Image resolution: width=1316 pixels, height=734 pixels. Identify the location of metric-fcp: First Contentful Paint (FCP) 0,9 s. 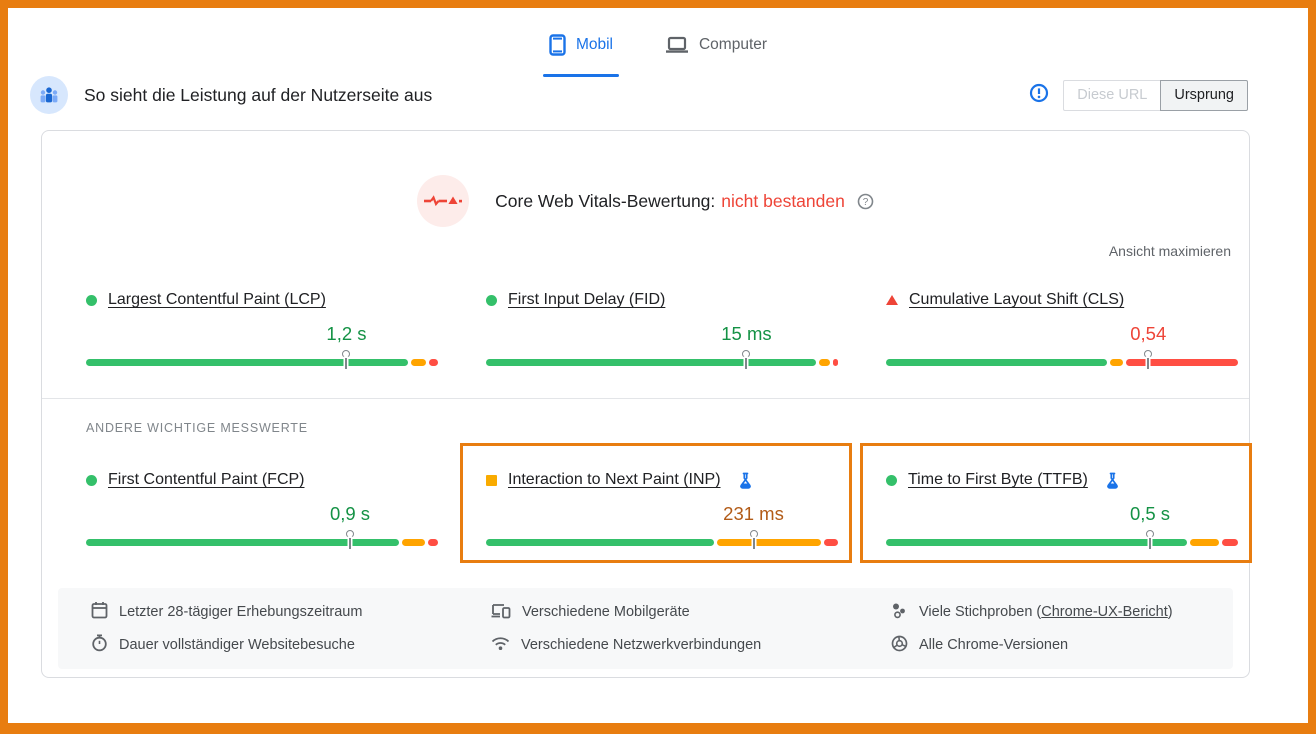
(262, 509).